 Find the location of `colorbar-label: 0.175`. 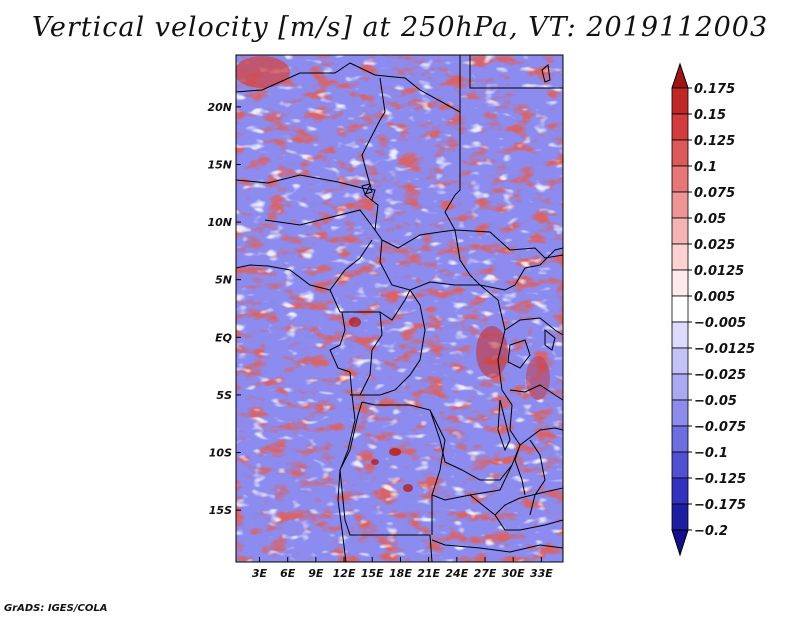

colorbar-label: 0.175 is located at coordinates (714, 89).